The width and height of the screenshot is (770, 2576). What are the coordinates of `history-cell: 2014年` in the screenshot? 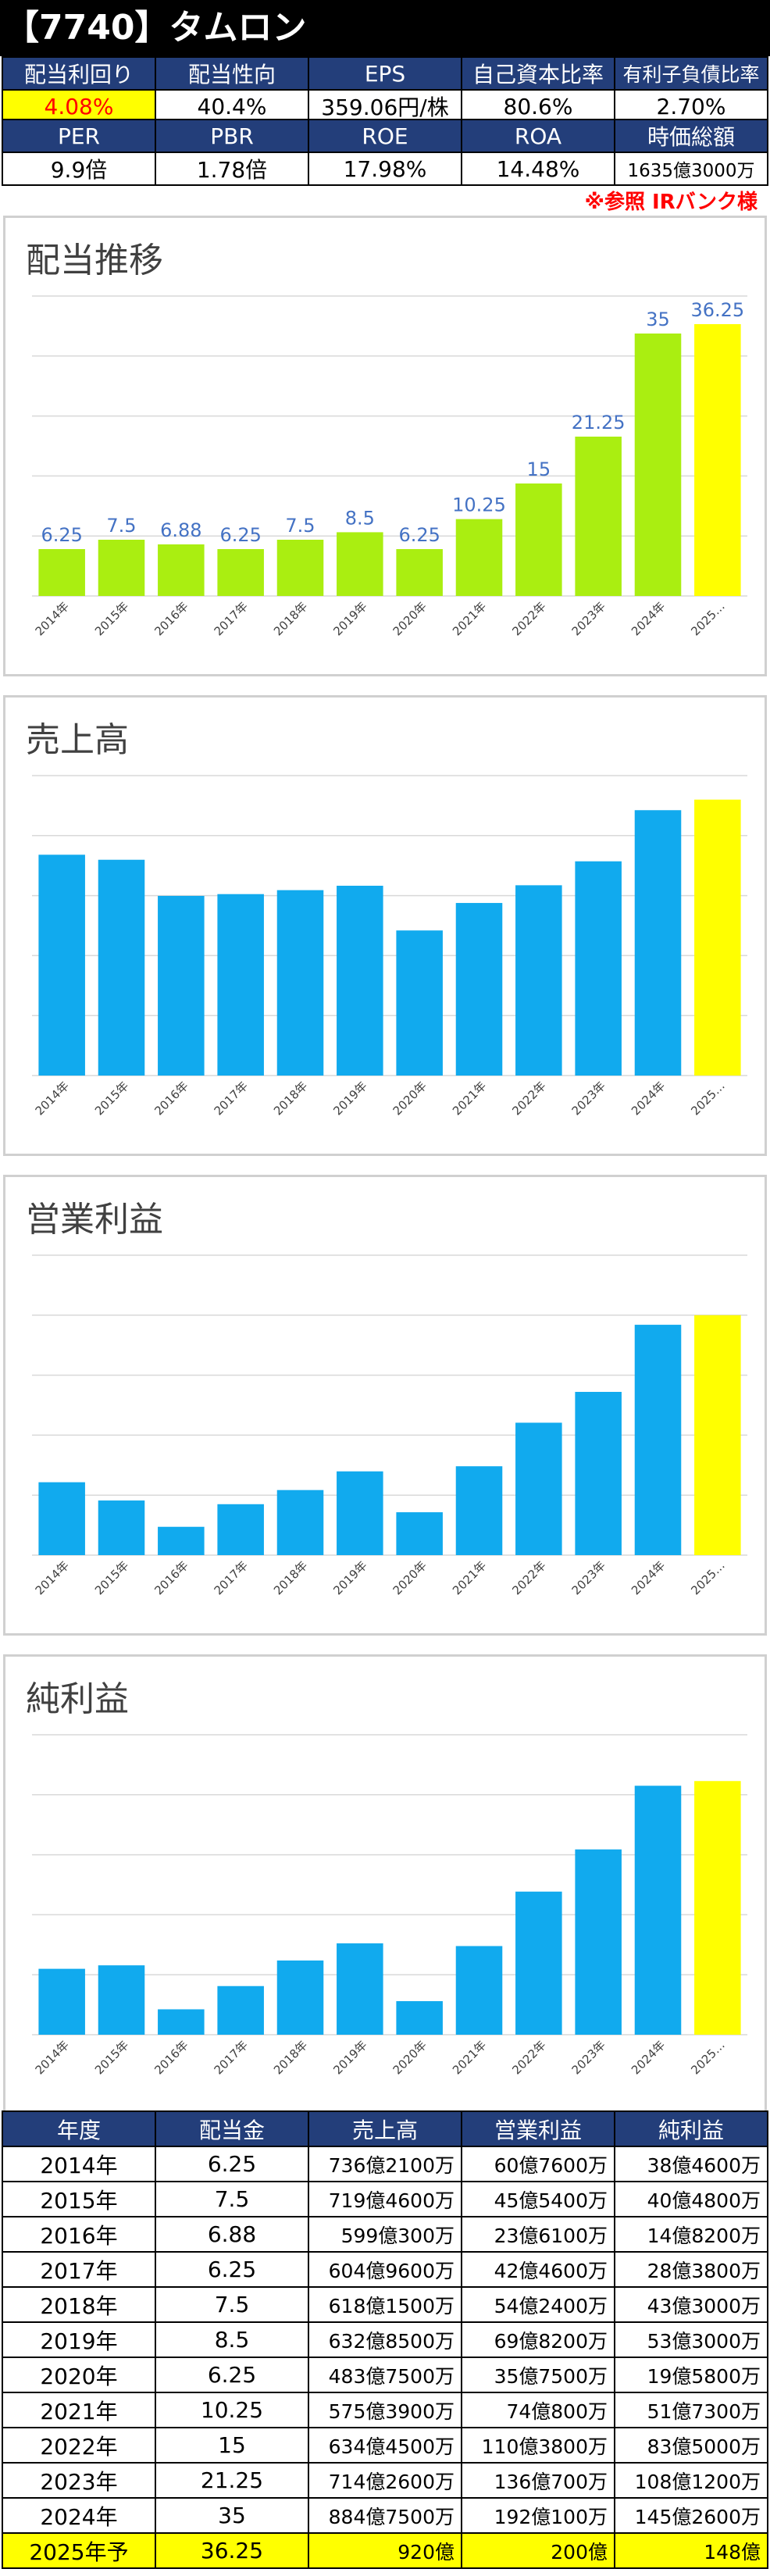 It's located at (79, 2164).